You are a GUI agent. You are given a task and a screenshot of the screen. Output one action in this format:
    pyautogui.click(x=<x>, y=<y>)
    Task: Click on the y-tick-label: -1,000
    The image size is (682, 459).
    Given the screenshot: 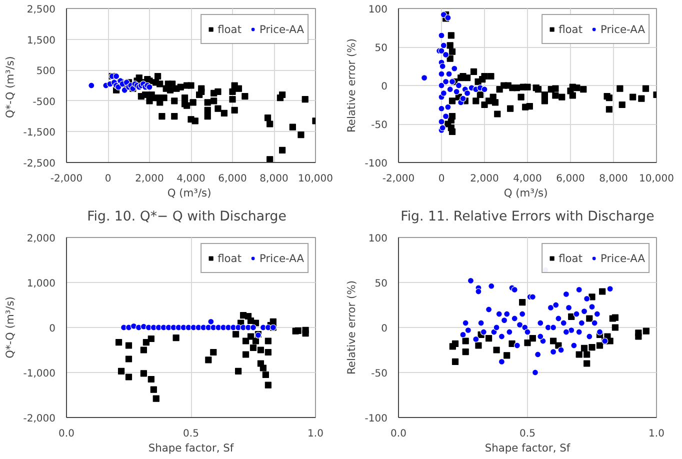 What is the action you would take?
    pyautogui.click(x=39, y=374)
    